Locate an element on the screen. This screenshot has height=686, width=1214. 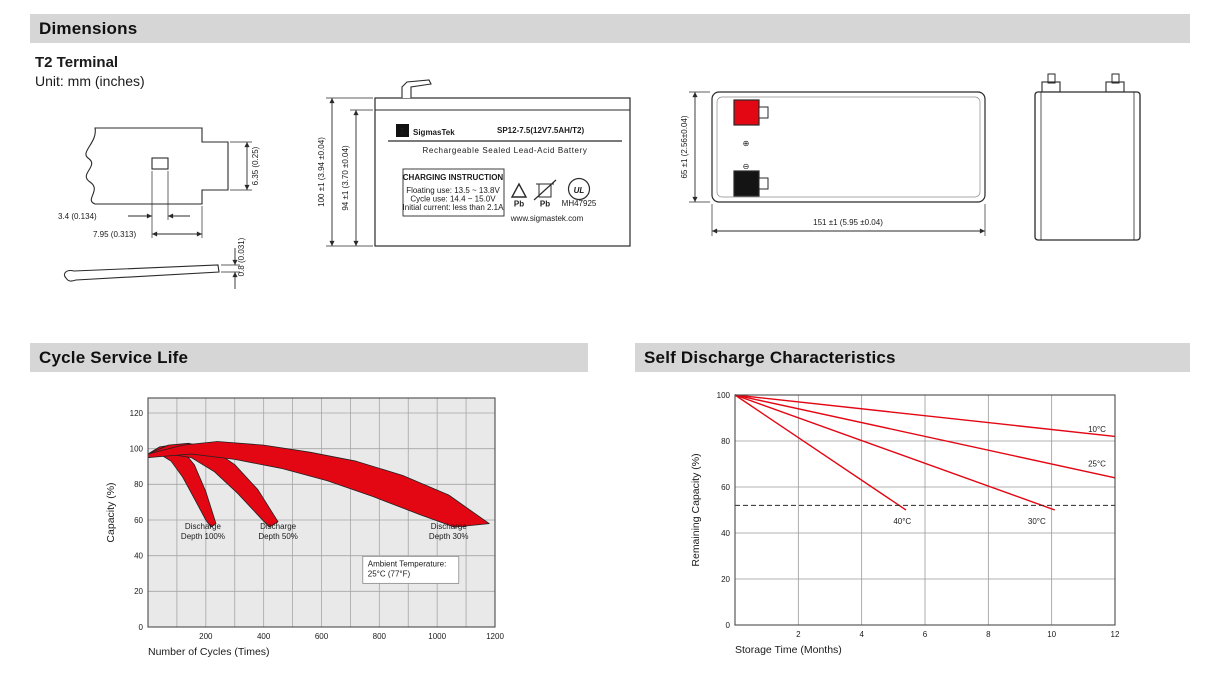
svg-text: Number of Cycles (Times) is located at coordinates (209, 652).